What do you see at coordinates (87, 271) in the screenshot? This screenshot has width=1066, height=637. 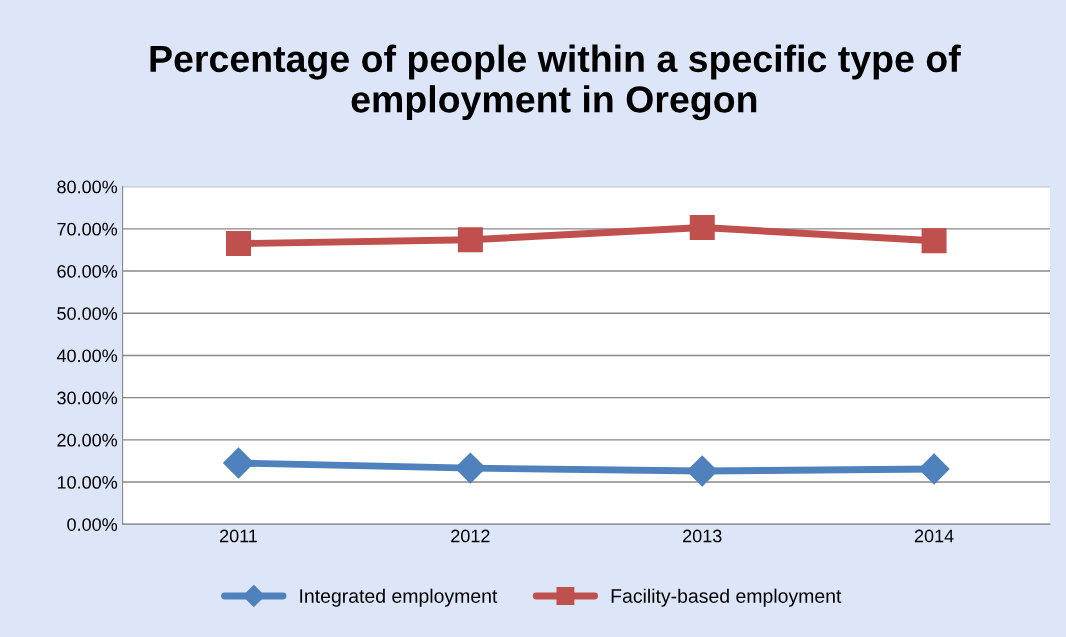 I see `y-tick-label: 60.00%` at bounding box center [87, 271].